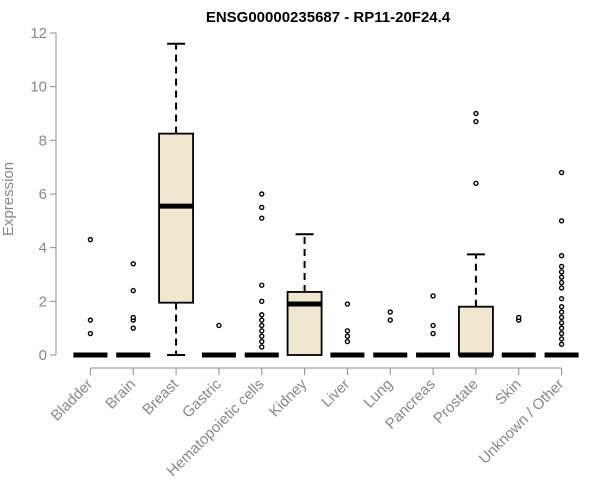  I want to click on x-tick-label: Brain, so click(120, 394).